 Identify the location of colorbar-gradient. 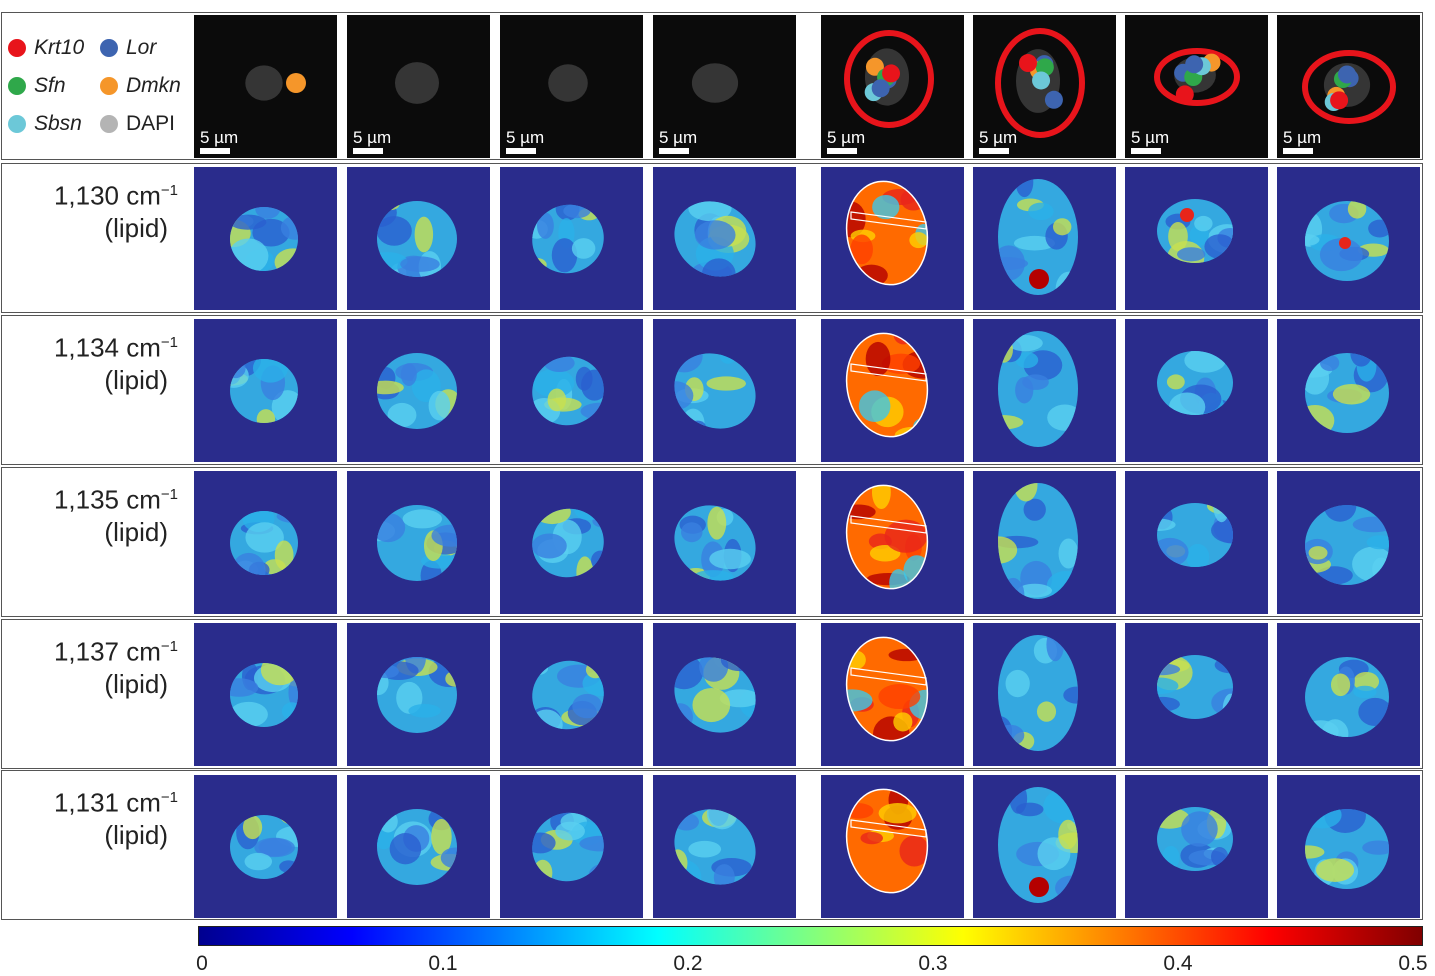
(810, 936).